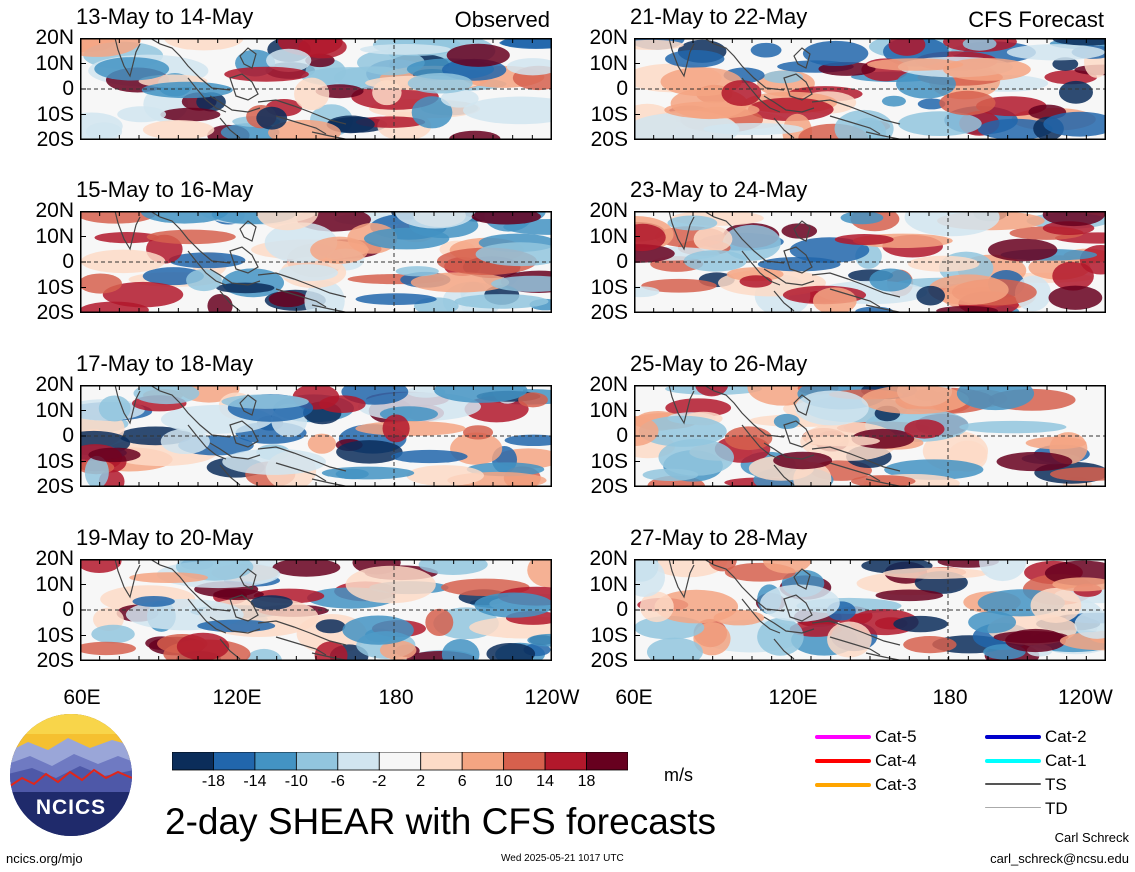 This screenshot has height=872, width=1135. I want to click on colorbar-tick-label: 14, so click(545, 781).